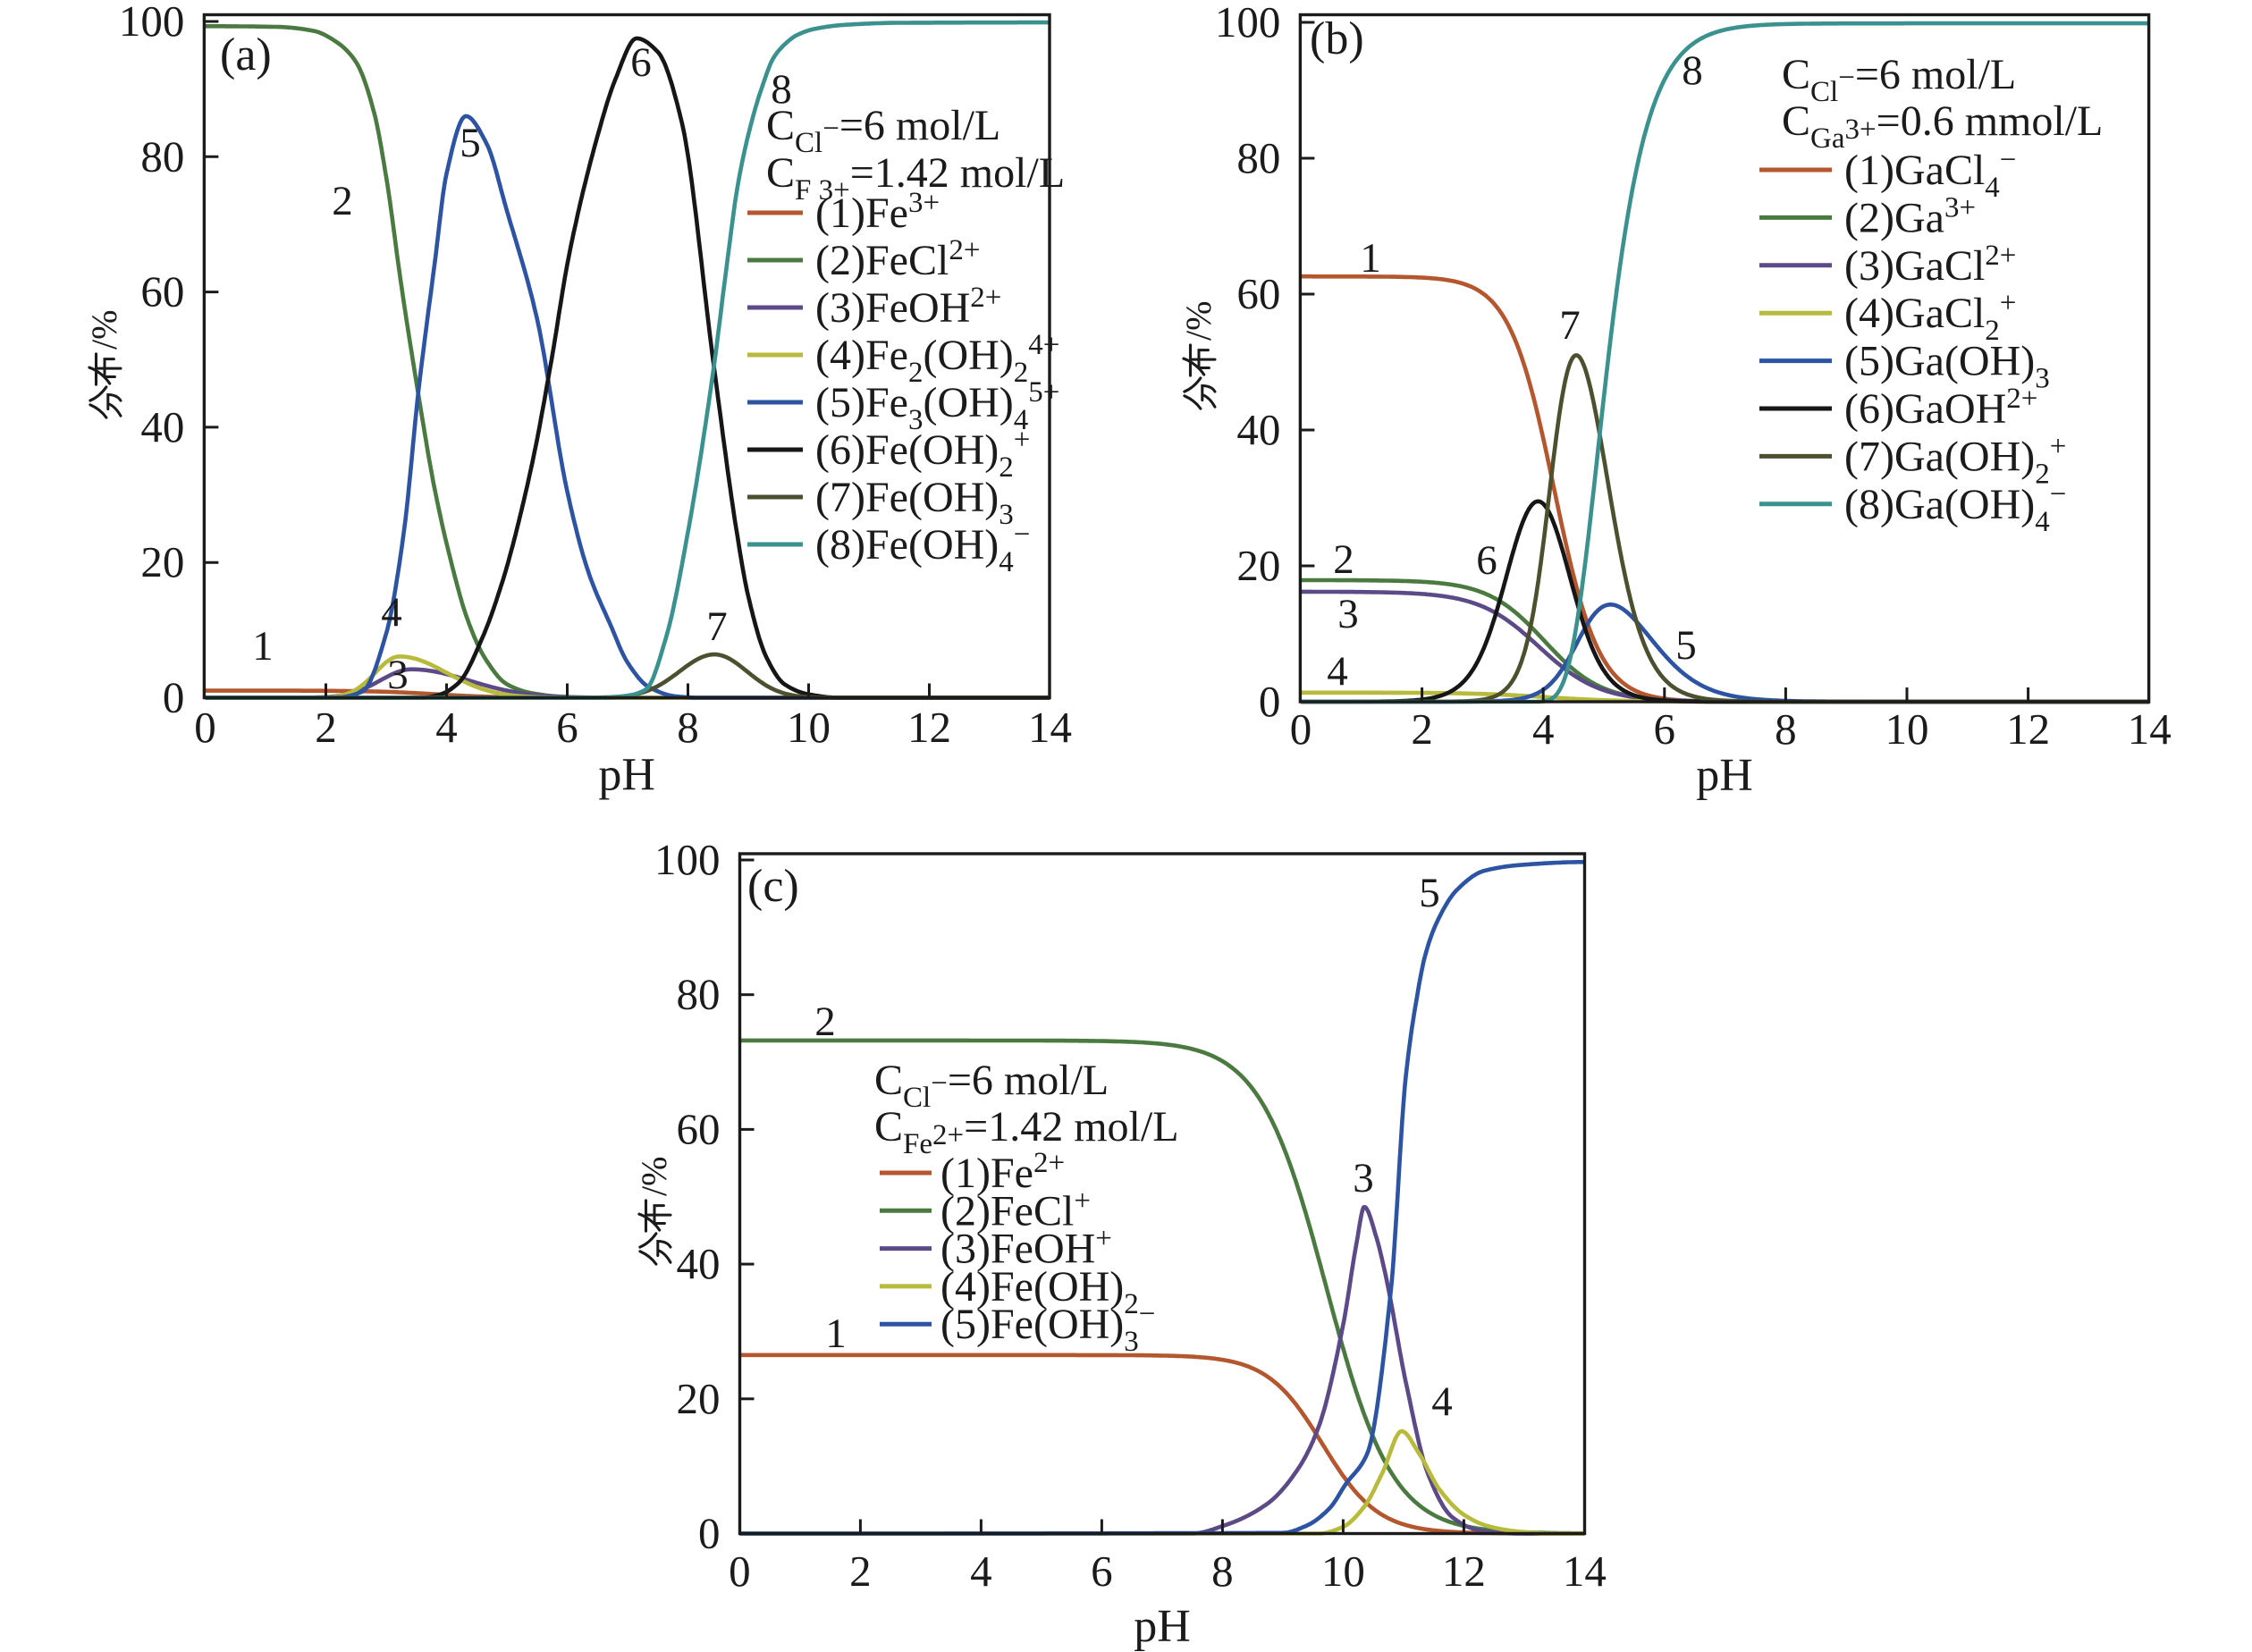 This screenshot has width=2252, height=1652. I want to click on svg-text: (5)Fe3(OH)45+, so click(937, 406).